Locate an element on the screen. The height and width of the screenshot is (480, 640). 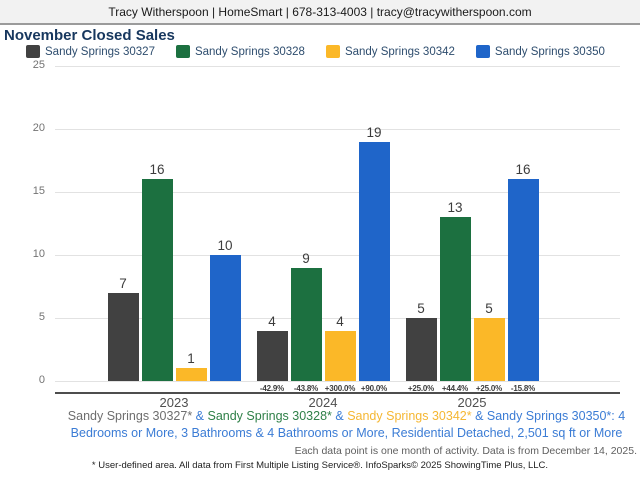
bar-value-label: 13 is located at coordinates (455, 207).